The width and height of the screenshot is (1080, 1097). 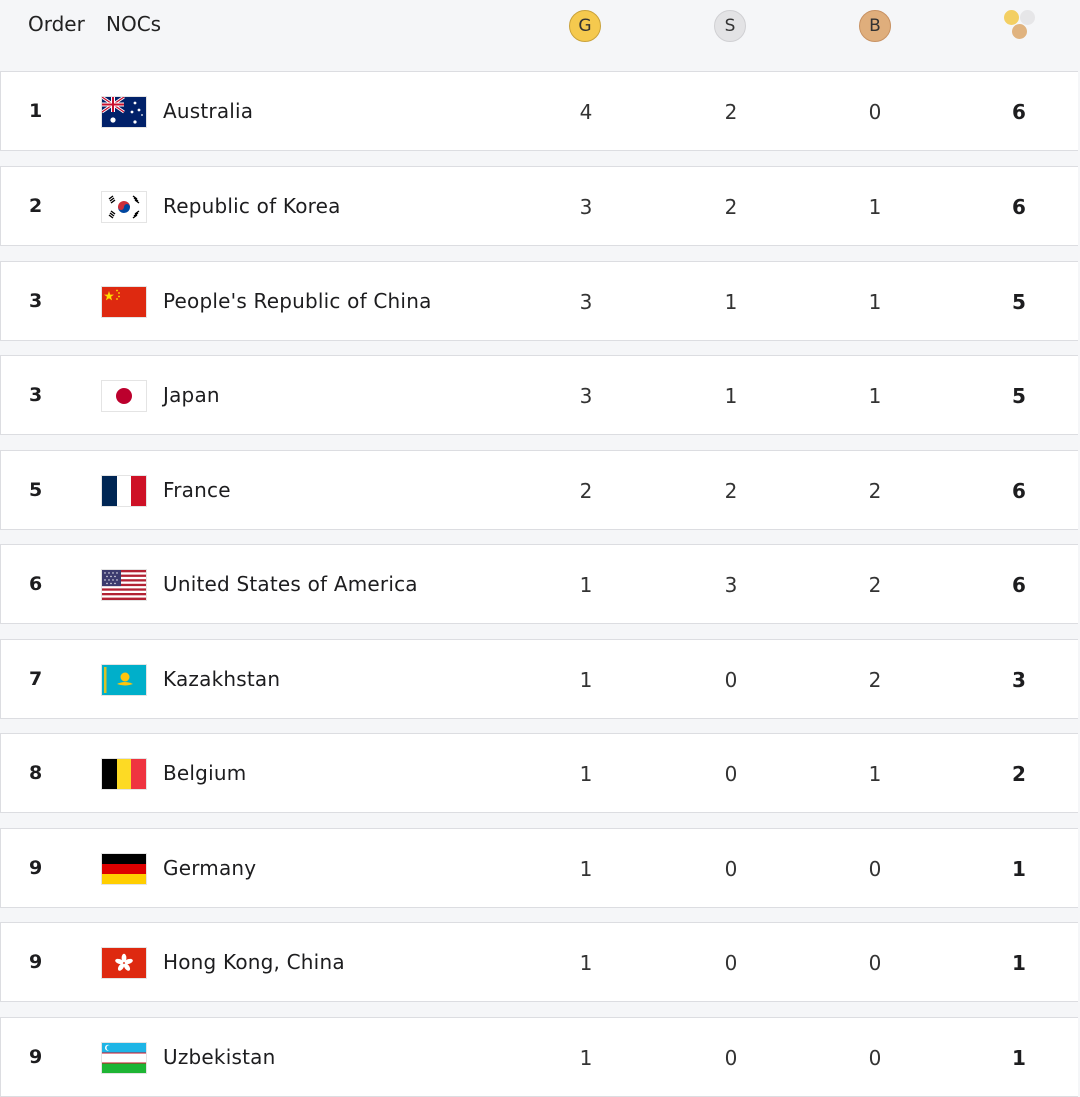 What do you see at coordinates (124, 963) in the screenshot?
I see `hong-kong-flag-icon` at bounding box center [124, 963].